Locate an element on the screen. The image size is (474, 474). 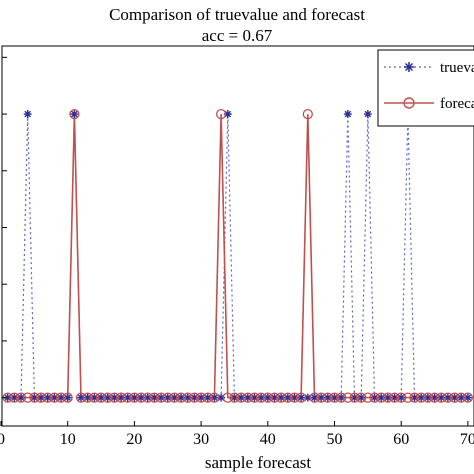
x-axis: 0 10 20 30 40 50 60 70 is located at coordinates (237, 434).